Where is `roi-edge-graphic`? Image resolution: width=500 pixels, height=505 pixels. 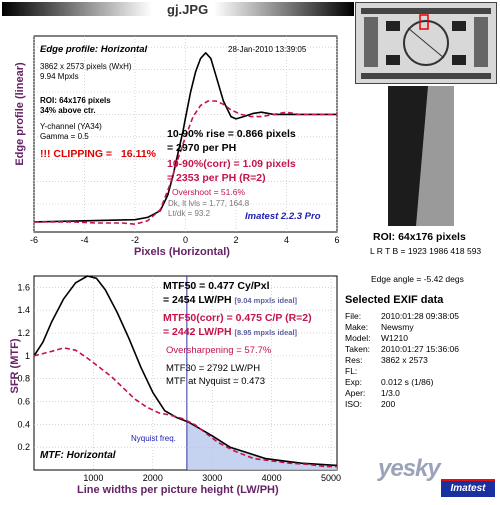
roi-edge-graphic is located at coordinates (421, 156).